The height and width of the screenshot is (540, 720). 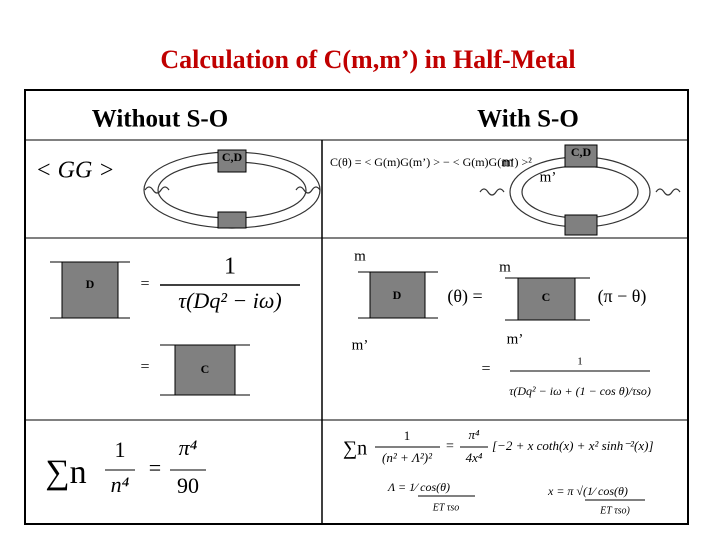 What do you see at coordinates (120, 484) in the screenshot?
I see `denominator: n⁴` at bounding box center [120, 484].